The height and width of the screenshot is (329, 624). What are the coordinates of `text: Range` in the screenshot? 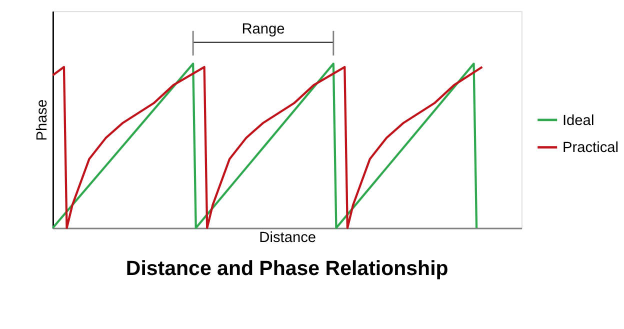 It's located at (263, 30).